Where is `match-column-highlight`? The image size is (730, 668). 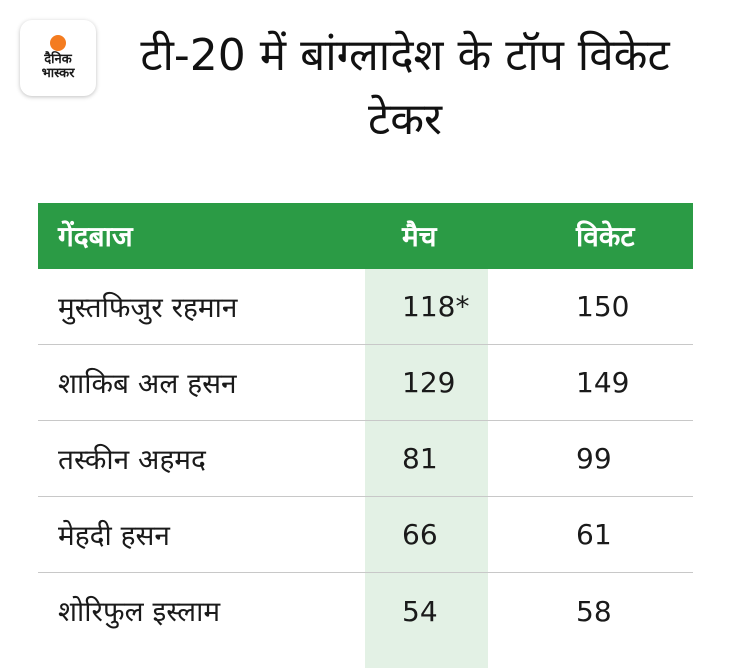 match-column-highlight is located at coordinates (426, 468).